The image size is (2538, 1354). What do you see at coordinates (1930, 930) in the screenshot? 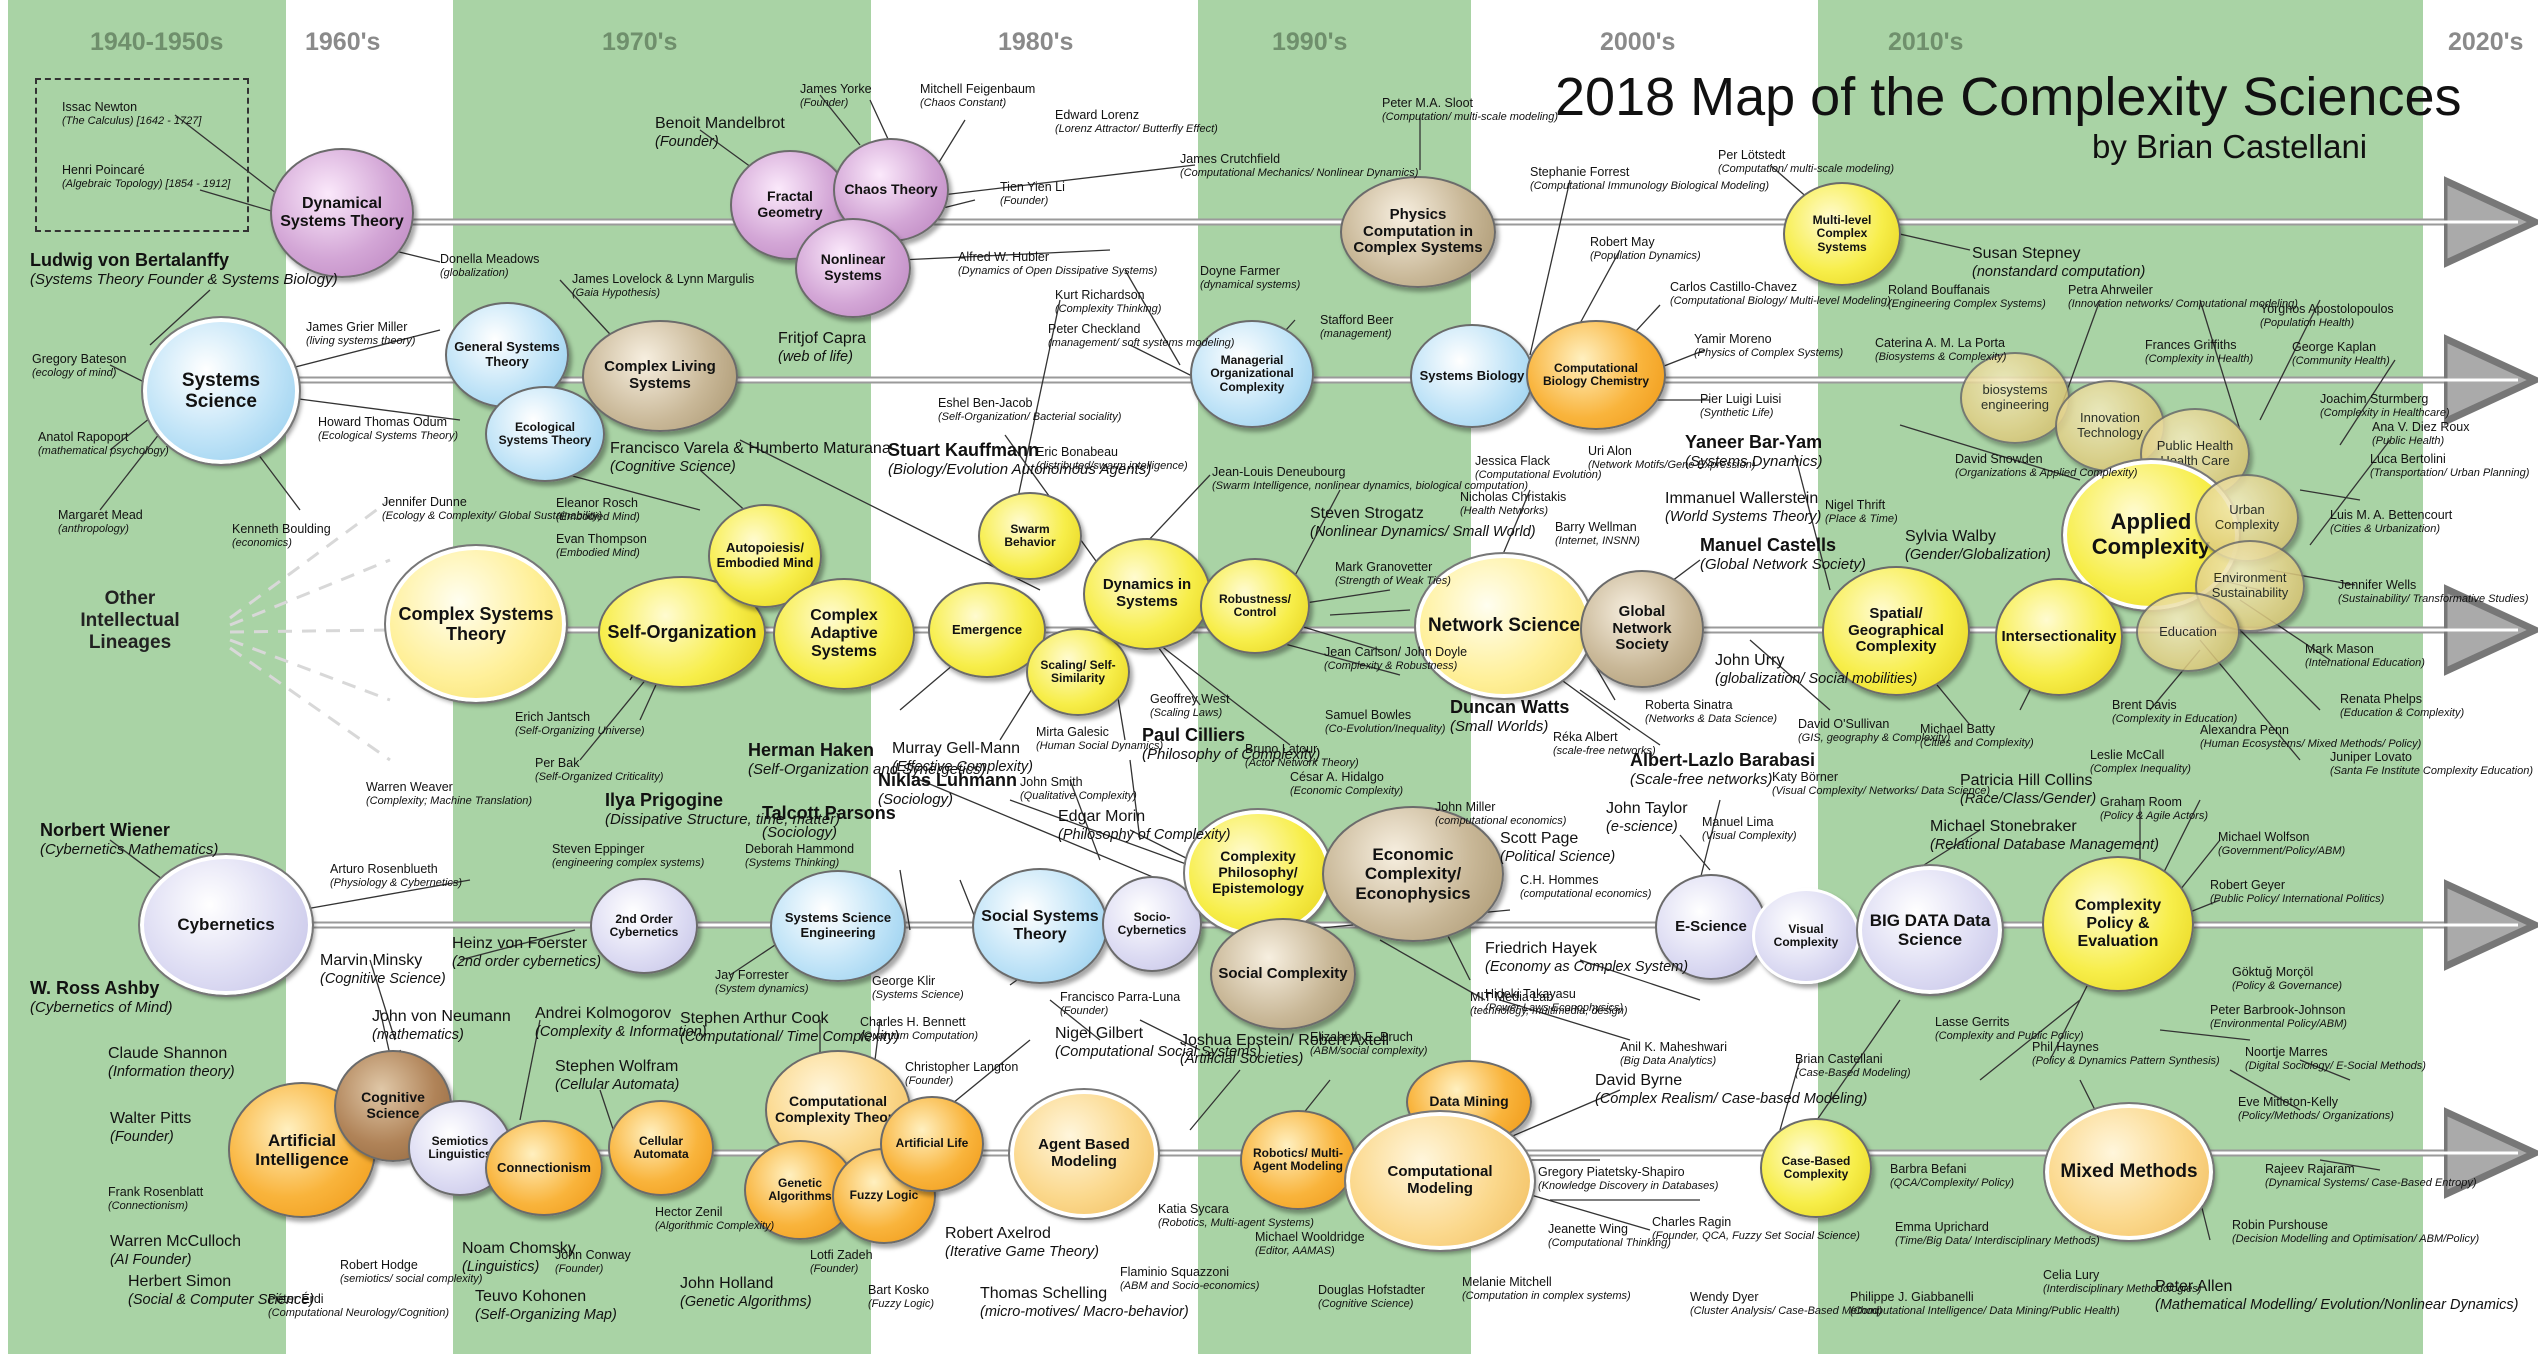
I see `node-big-data: BIG DATA Data Science` at bounding box center [1930, 930].